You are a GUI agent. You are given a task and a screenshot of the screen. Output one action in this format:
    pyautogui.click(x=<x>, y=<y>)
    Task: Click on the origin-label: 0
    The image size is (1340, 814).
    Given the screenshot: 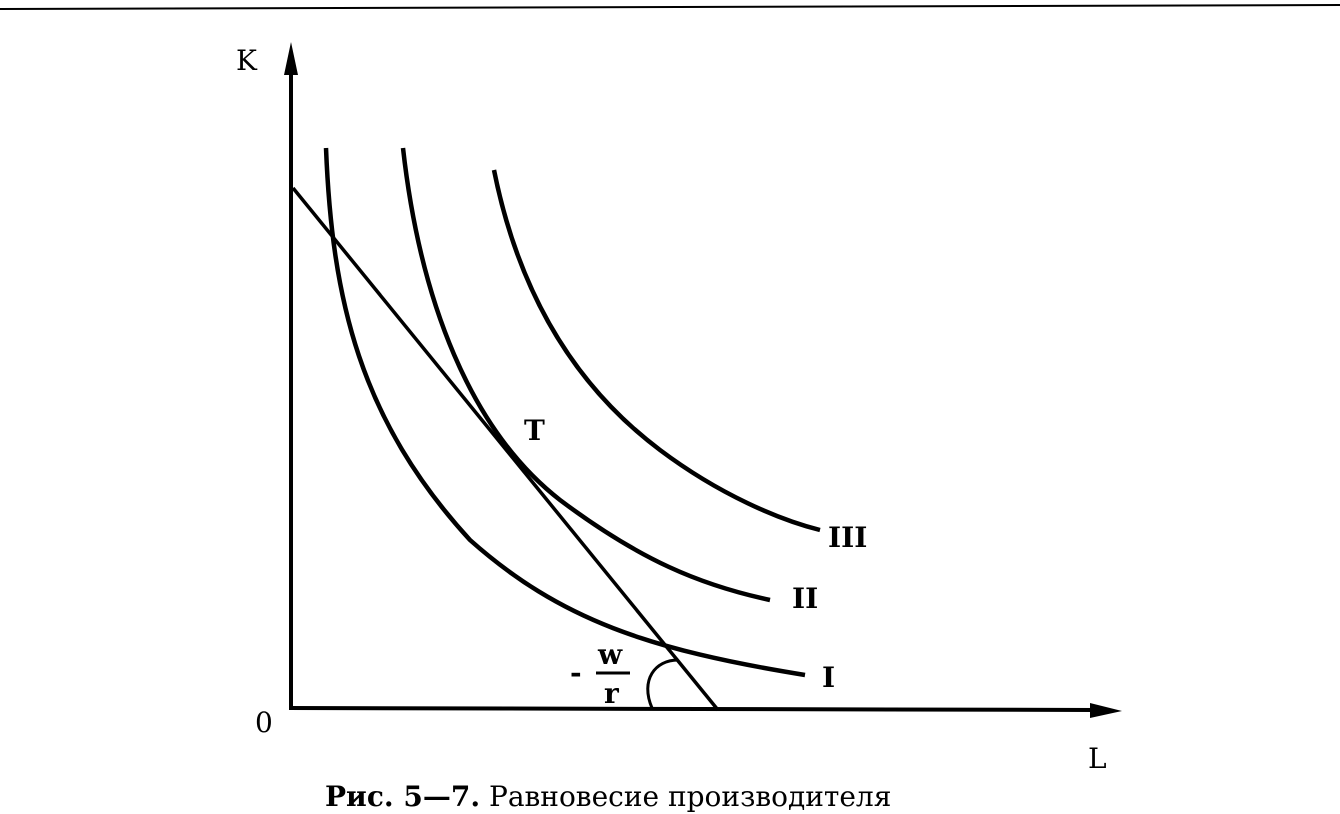 What is the action you would take?
    pyautogui.click(x=264, y=722)
    